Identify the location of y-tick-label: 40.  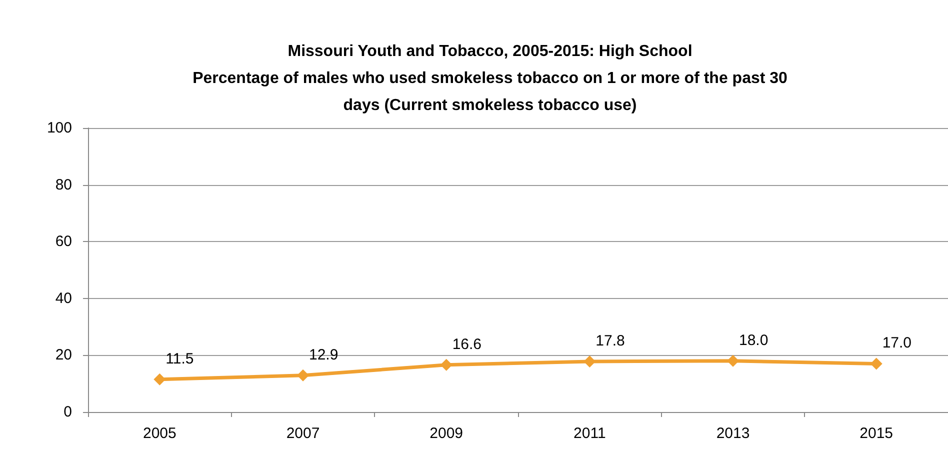
(63, 298).